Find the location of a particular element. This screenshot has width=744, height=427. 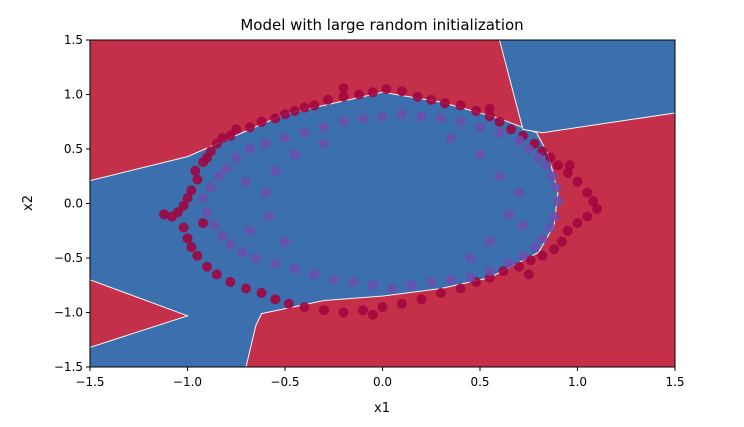

x-tick-label: −1.5 is located at coordinates (89, 382).